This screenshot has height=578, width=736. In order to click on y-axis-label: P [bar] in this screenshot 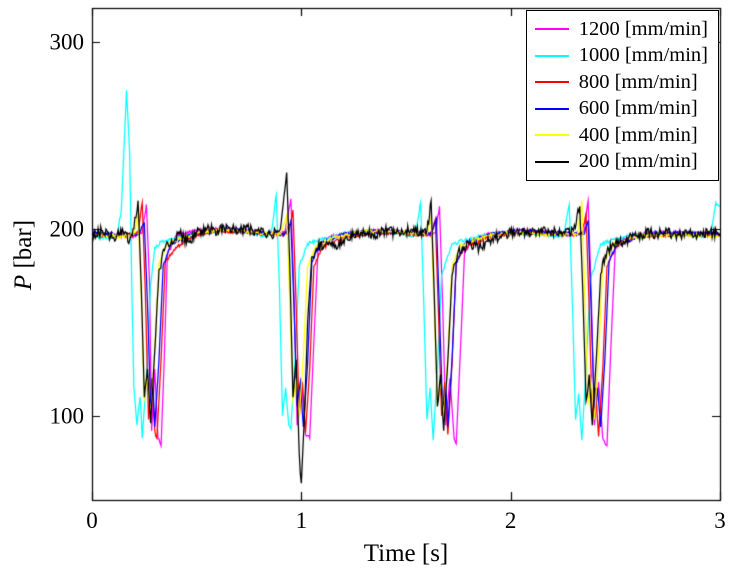, I will do `click(24, 255)`.